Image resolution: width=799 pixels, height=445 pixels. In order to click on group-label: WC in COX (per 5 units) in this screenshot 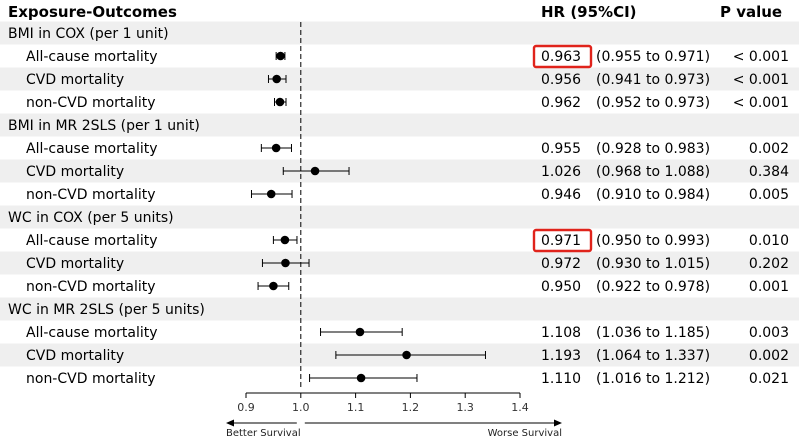, I will do `click(91, 218)`.